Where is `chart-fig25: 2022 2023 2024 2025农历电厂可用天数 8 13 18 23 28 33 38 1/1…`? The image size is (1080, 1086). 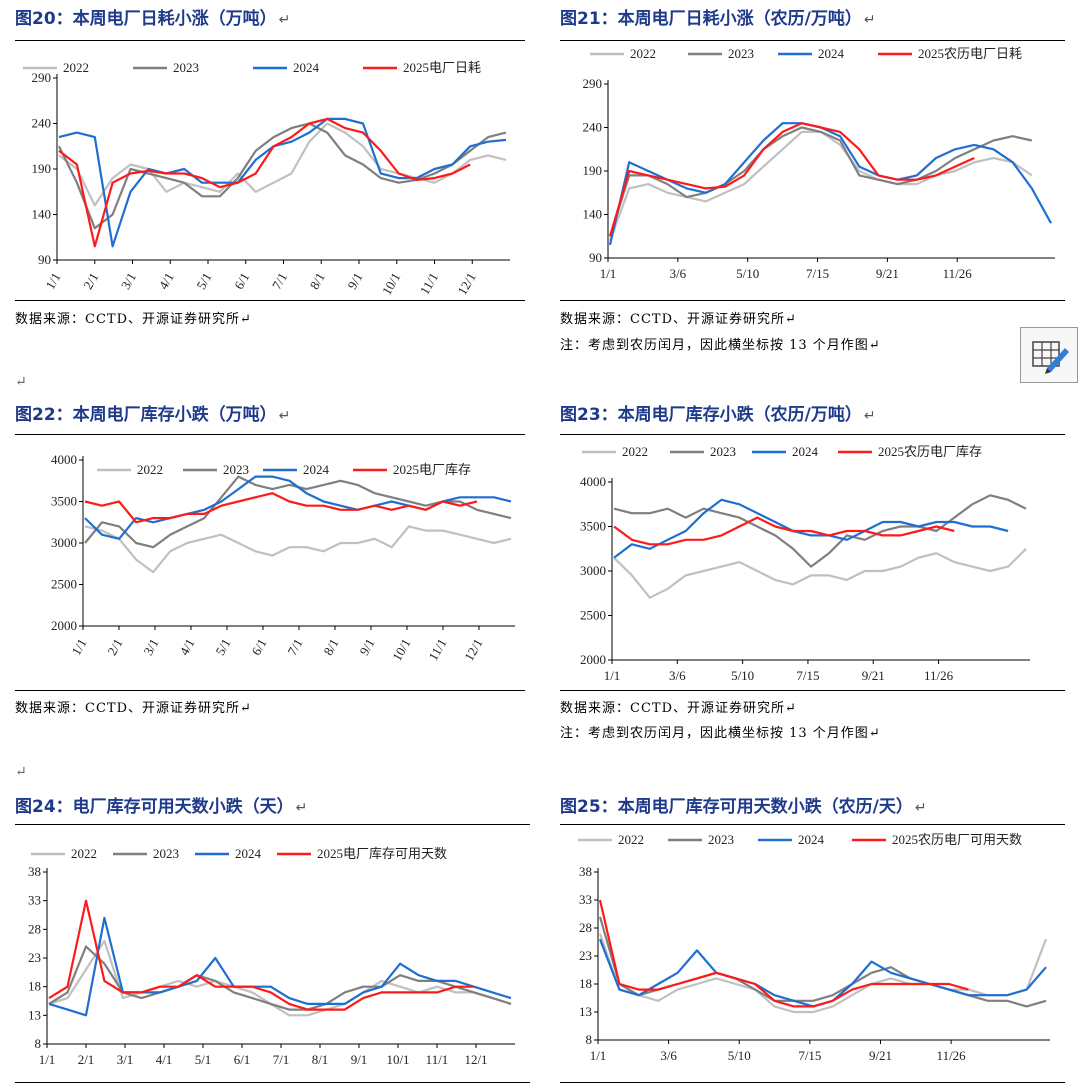
chart-fig25: 2022 2023 2024 2025农历电厂可用天数 8 13 18 23 28 33 38 1/1… is located at coordinates (814, 947).